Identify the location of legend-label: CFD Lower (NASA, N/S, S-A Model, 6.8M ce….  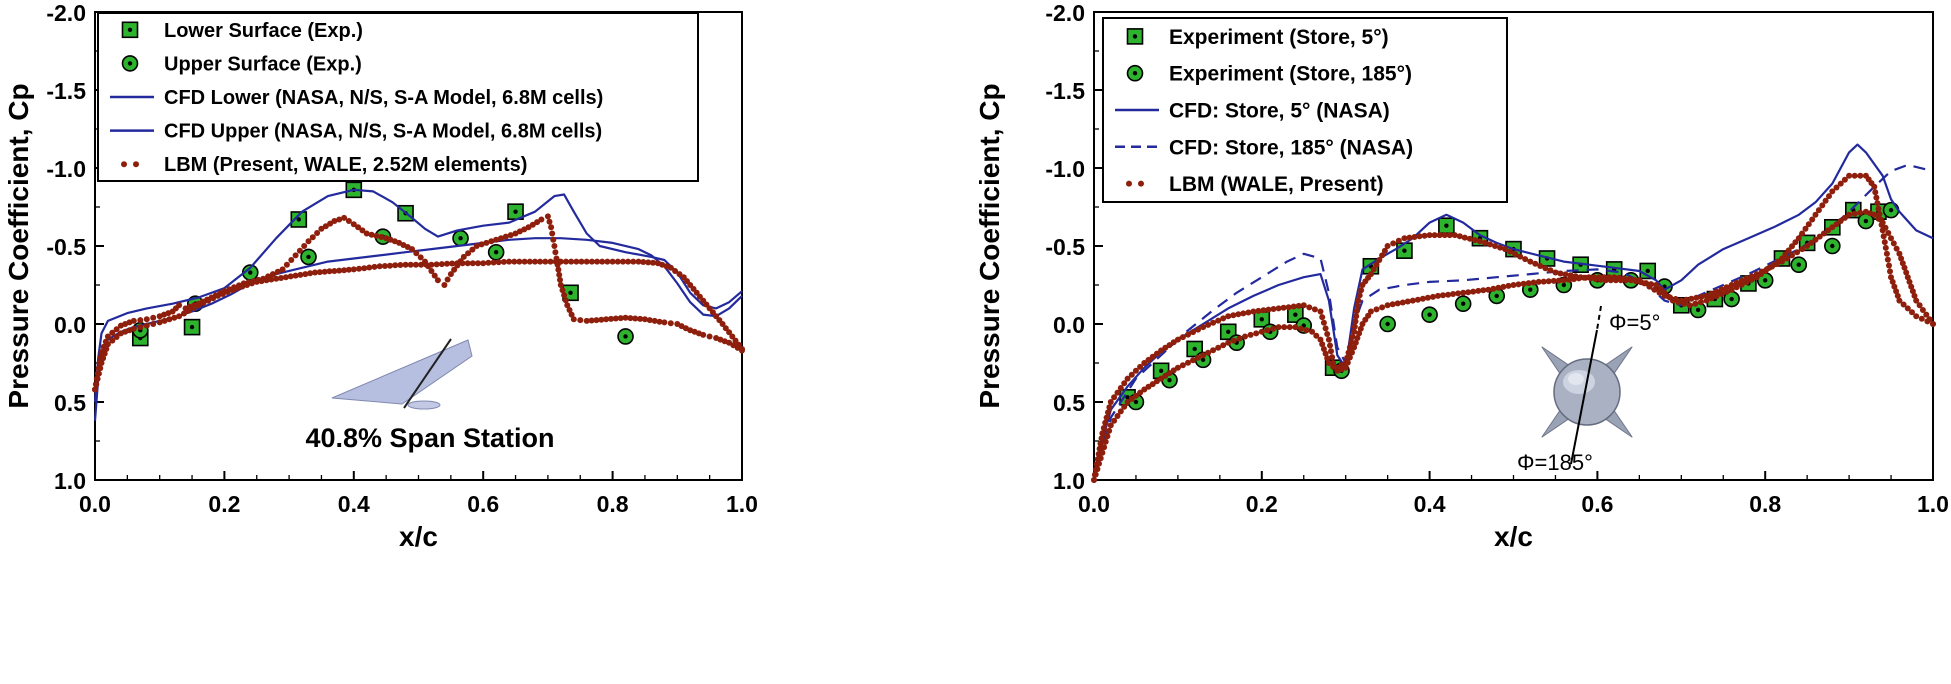
(383, 98).